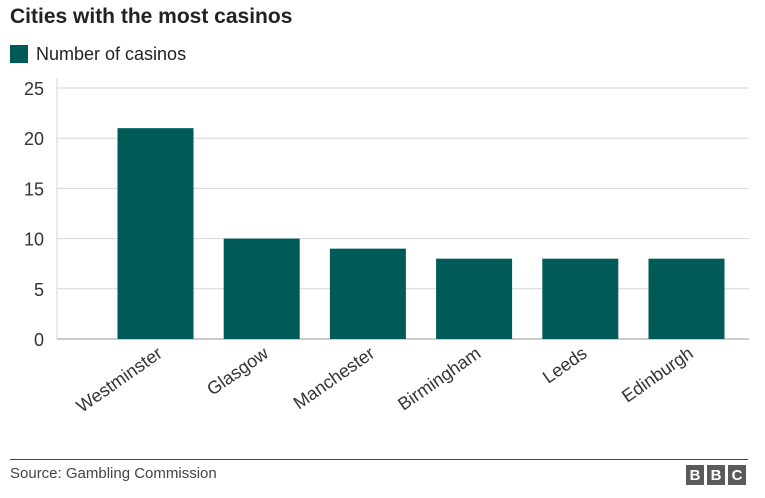 This screenshot has width=765, height=498. What do you see at coordinates (39, 290) in the screenshot?
I see `y-tick-label: 5` at bounding box center [39, 290].